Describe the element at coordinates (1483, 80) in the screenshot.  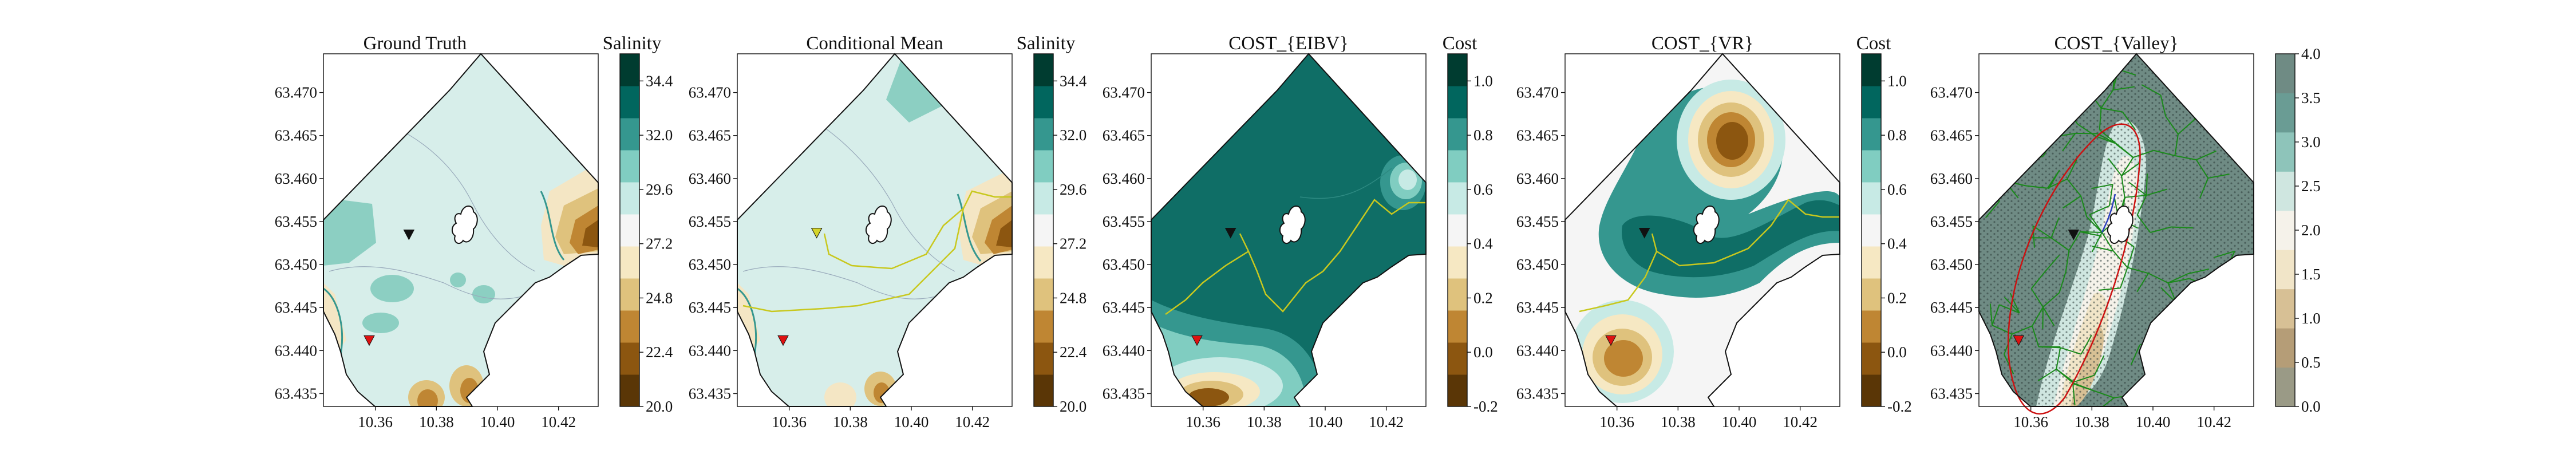
I see `colorbar-tick-label: 1.0` at that location.